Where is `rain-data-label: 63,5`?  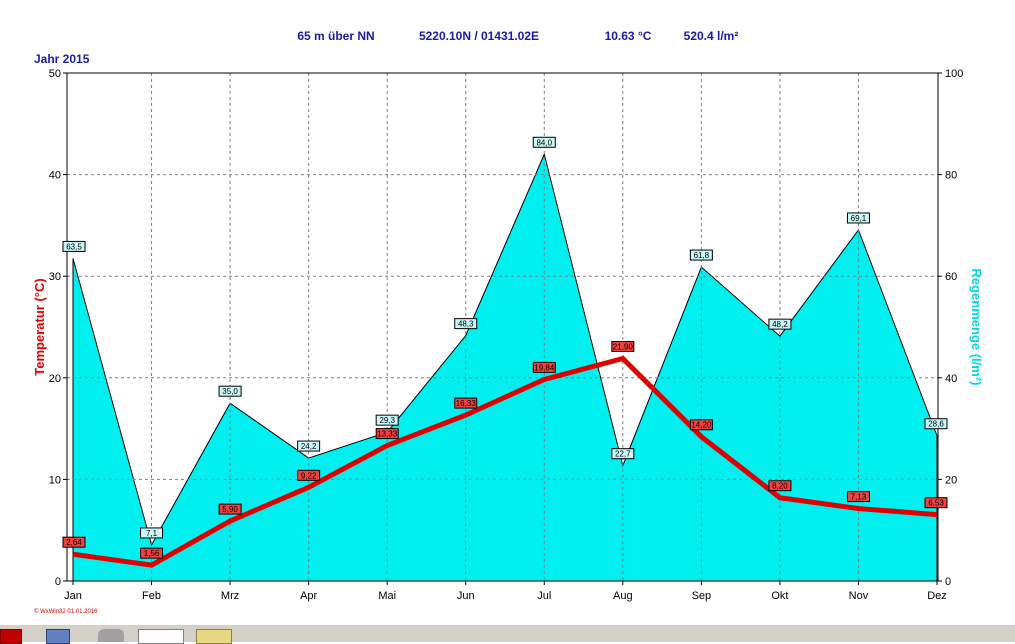
rain-data-label: 63,5 is located at coordinates (74, 246).